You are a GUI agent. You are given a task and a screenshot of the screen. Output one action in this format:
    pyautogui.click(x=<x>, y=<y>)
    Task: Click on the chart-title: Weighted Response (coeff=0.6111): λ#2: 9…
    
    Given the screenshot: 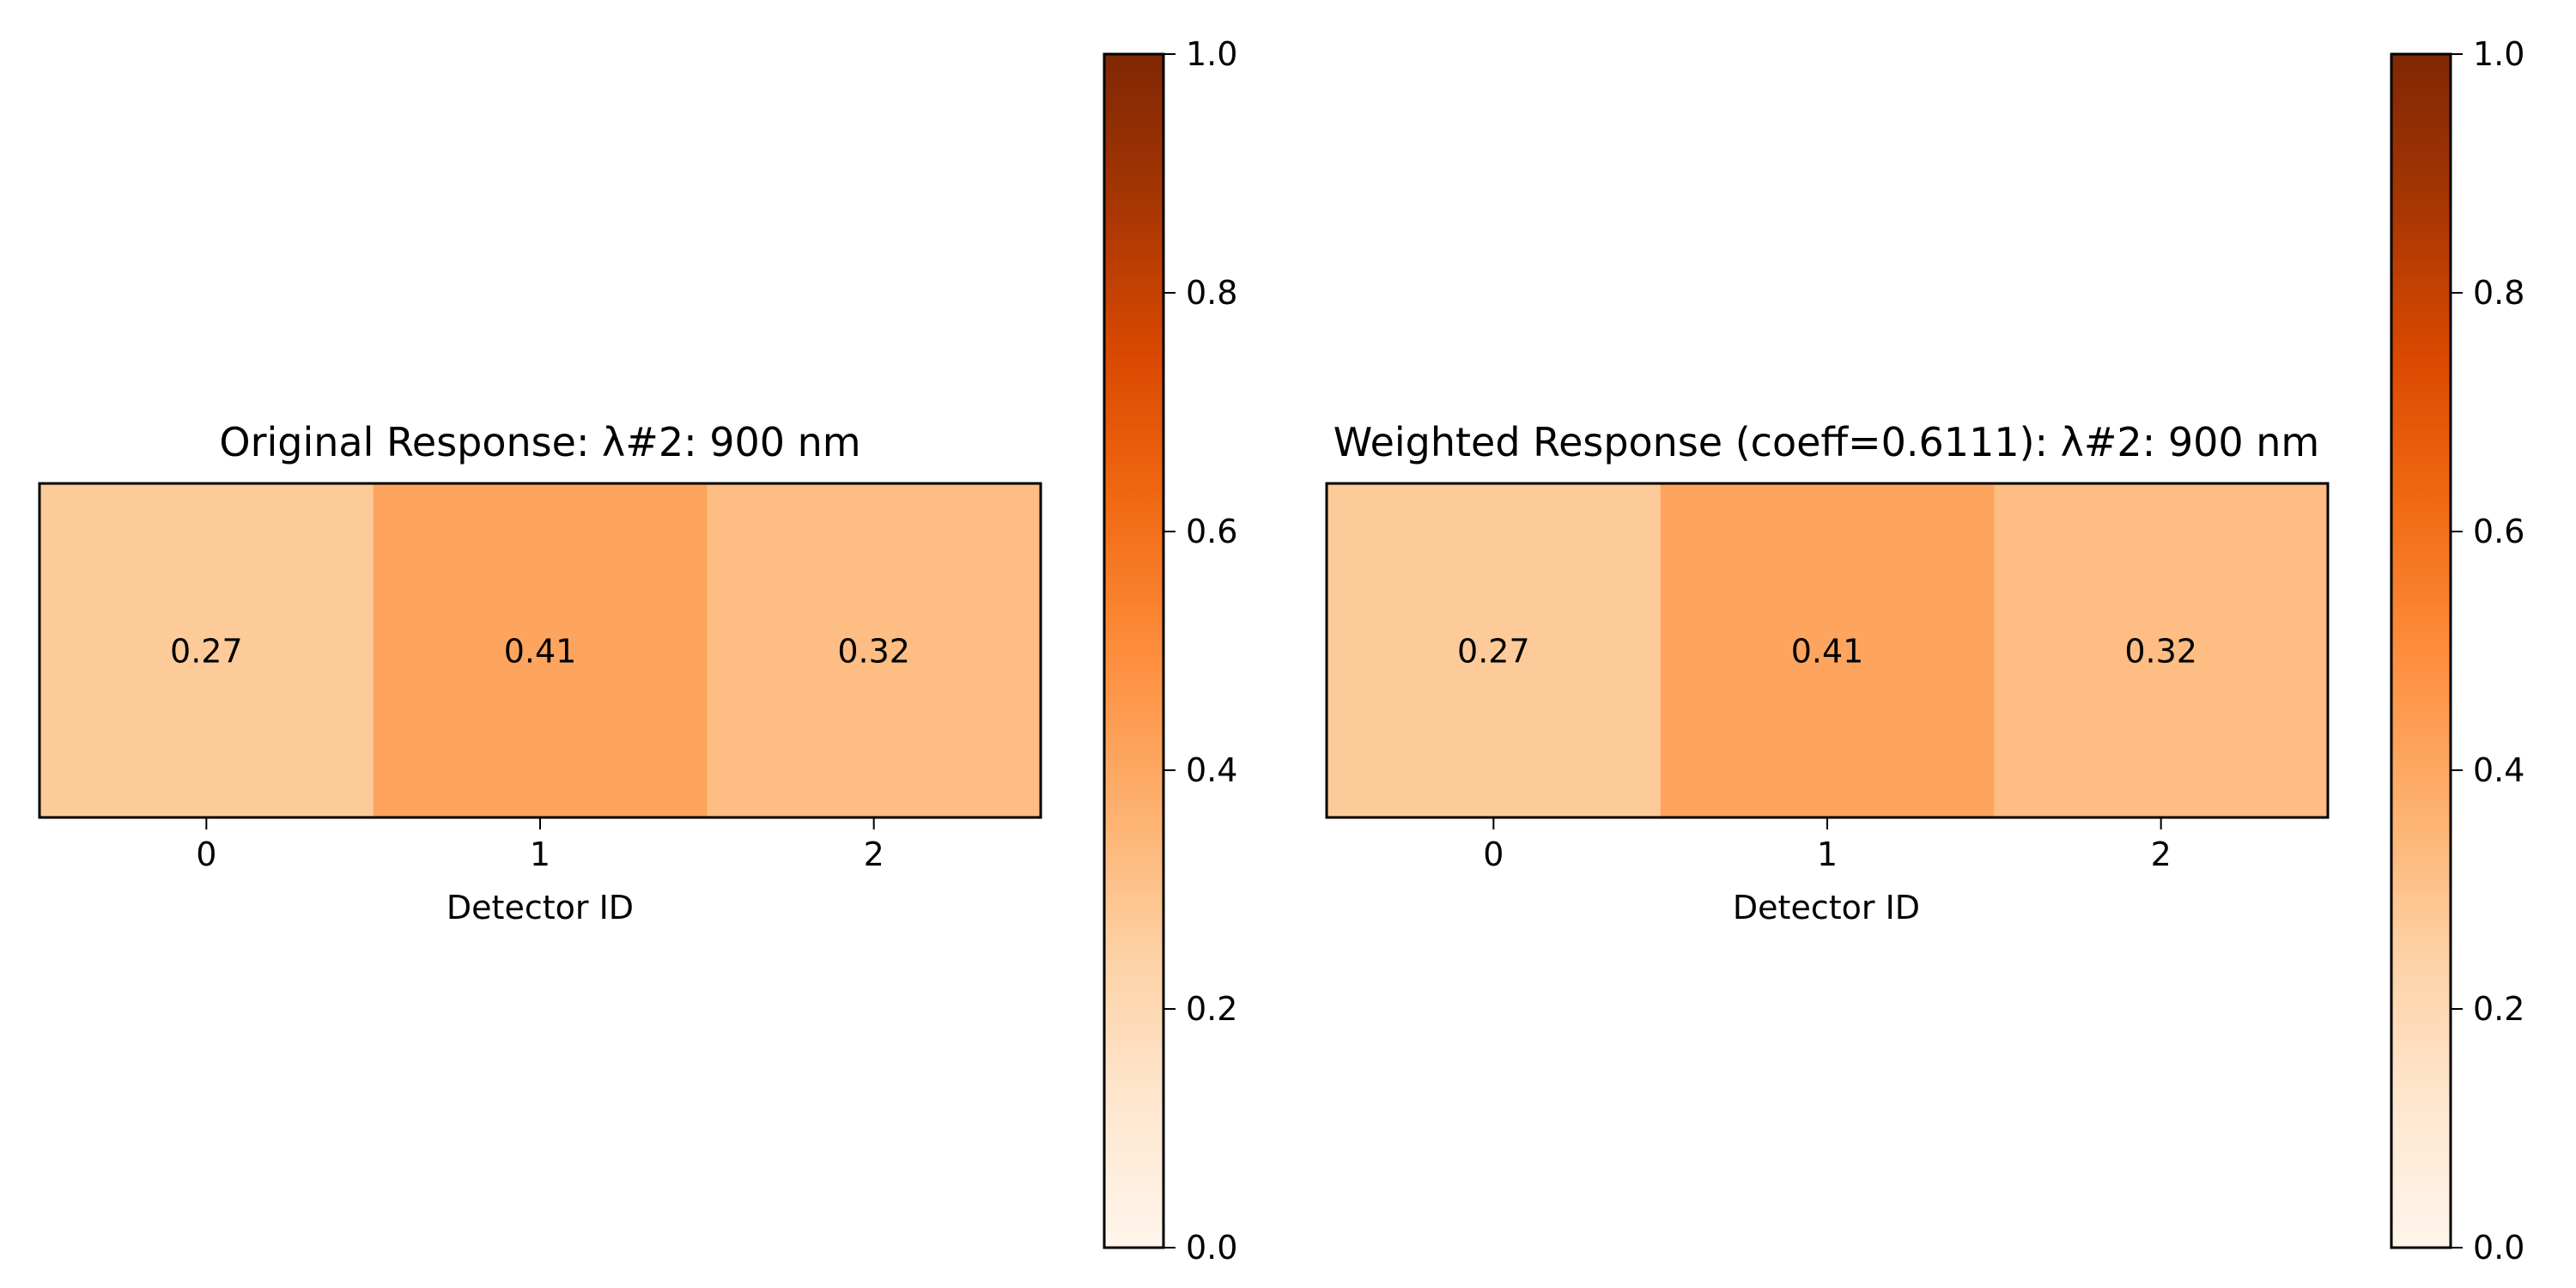 What is the action you would take?
    pyautogui.click(x=1827, y=442)
    